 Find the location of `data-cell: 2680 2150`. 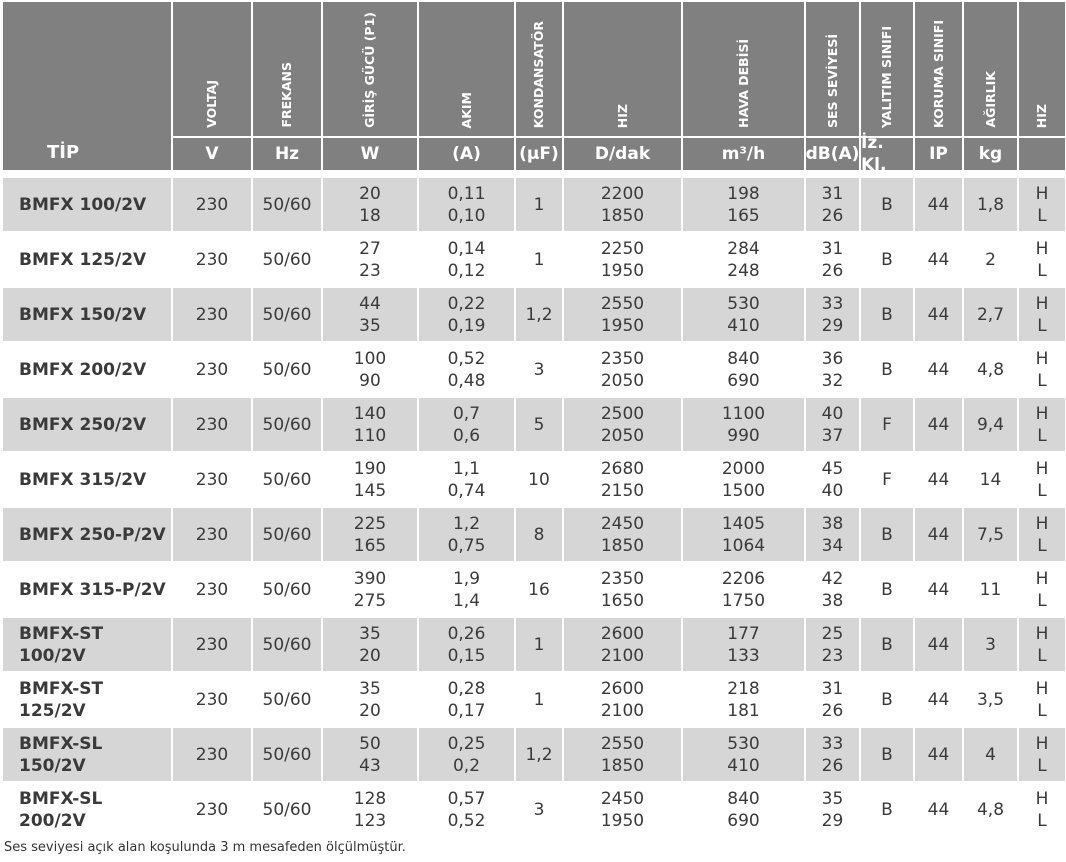

data-cell: 2680 2150 is located at coordinates (622, 479).